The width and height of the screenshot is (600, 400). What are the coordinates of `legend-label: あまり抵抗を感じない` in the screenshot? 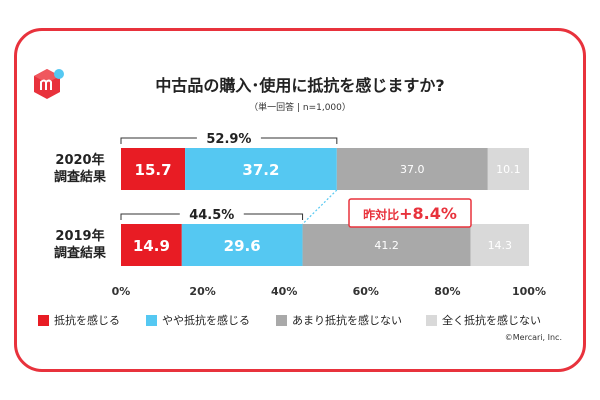 It's located at (347, 320).